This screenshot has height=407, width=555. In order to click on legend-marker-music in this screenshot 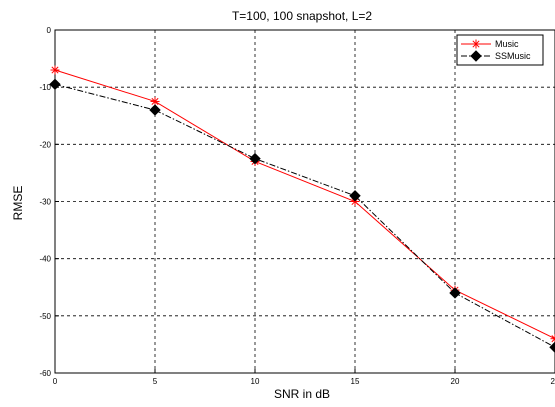, I will do `click(476, 44)`.